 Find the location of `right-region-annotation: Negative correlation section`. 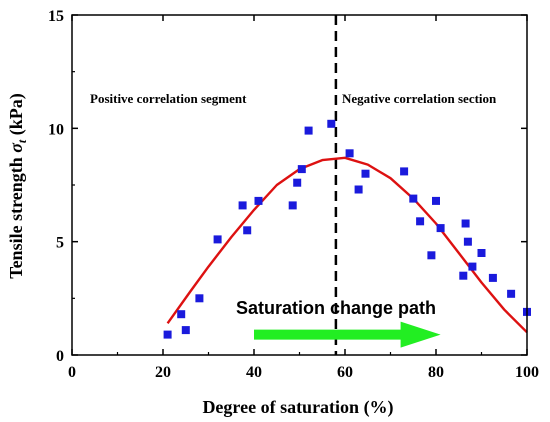

right-region-annotation: Negative correlation section is located at coordinates (419, 98).